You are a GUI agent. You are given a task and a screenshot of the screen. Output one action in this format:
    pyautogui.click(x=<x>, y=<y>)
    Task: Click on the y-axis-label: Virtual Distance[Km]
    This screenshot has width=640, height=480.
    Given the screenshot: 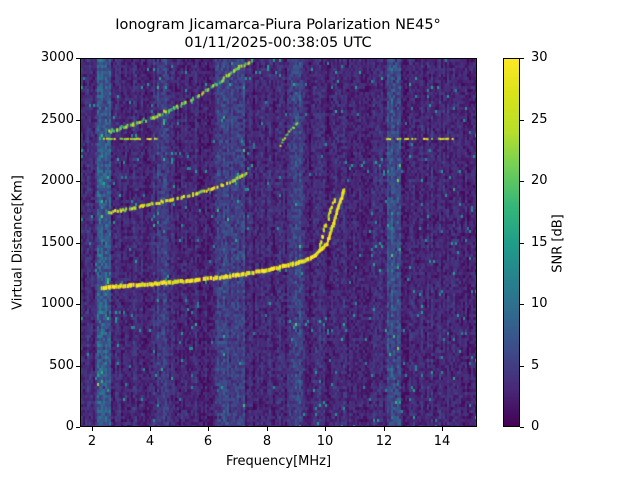 What is the action you would take?
    pyautogui.click(x=18, y=242)
    